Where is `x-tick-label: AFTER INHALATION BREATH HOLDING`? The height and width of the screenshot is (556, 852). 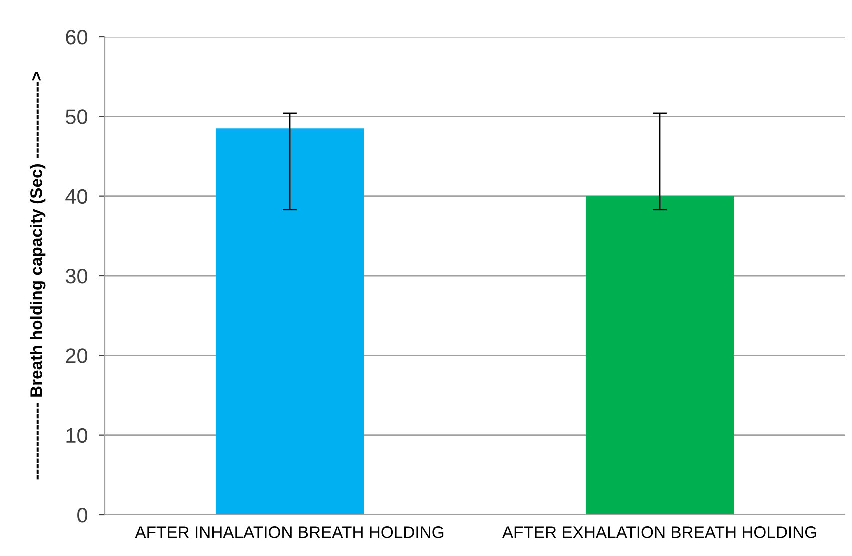 x-tick-label: AFTER INHALATION BREATH HOLDING is located at coordinates (289, 532).